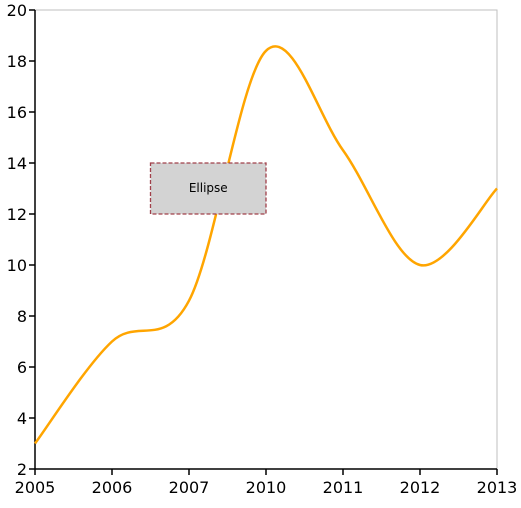 The image size is (521, 508). I want to click on x-tick-label: 2006, so click(112, 487).